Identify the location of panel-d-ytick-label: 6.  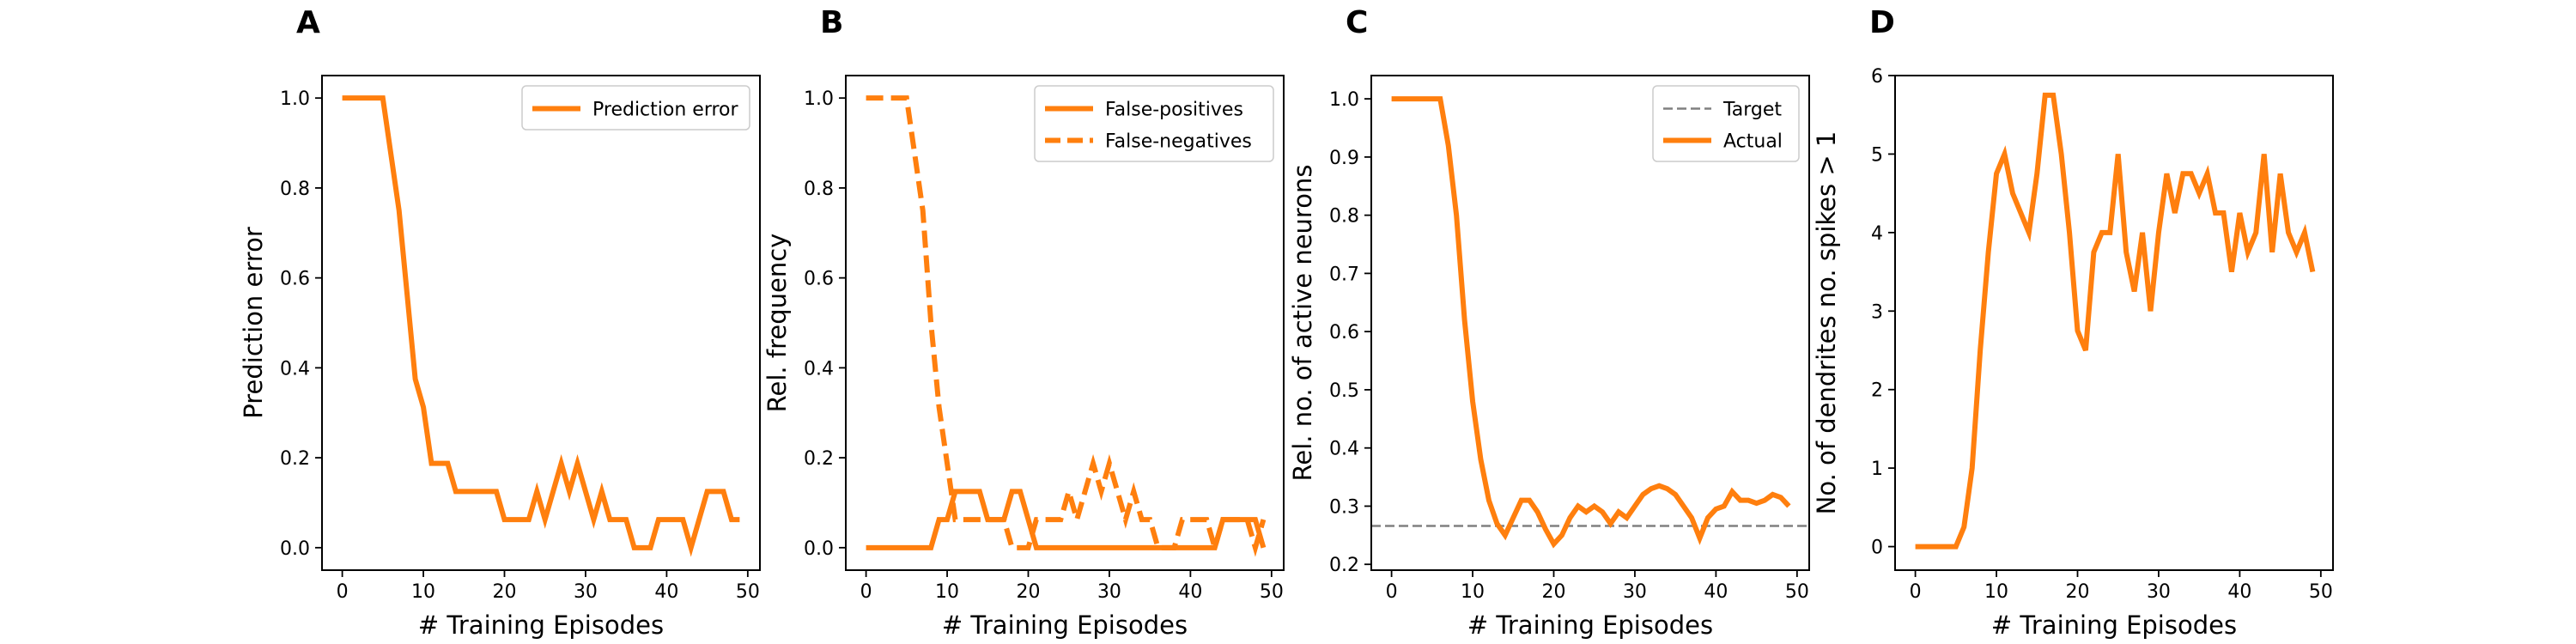
(1877, 77).